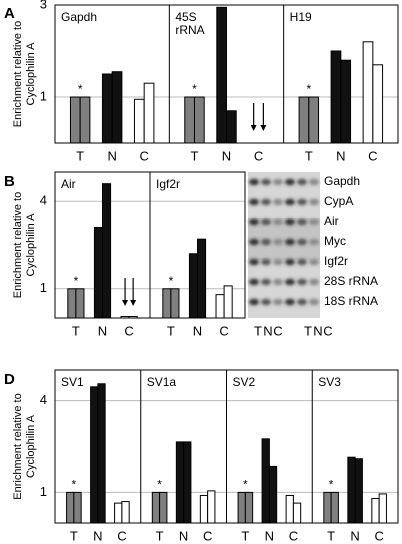 The height and width of the screenshot is (544, 402). I want to click on group-label: Igf2r, so click(168, 184).